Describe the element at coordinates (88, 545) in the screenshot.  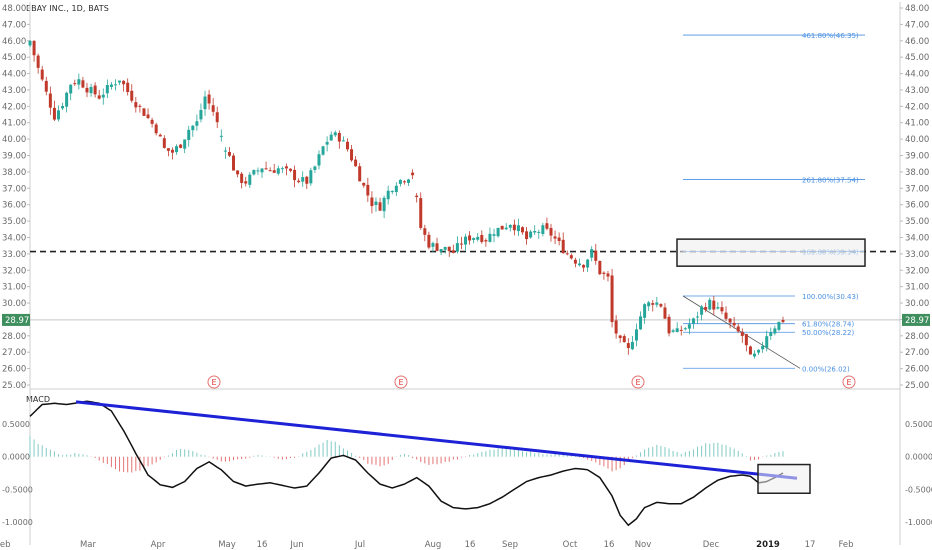
I see `x-tick-label: Mar` at that location.